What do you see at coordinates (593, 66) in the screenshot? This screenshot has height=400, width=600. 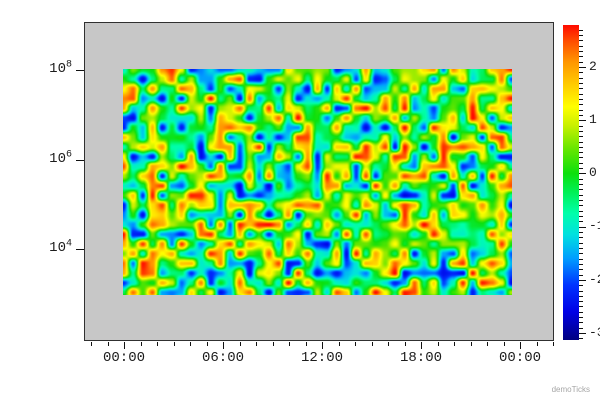 I see `colorbar-tick-label: 2` at bounding box center [593, 66].